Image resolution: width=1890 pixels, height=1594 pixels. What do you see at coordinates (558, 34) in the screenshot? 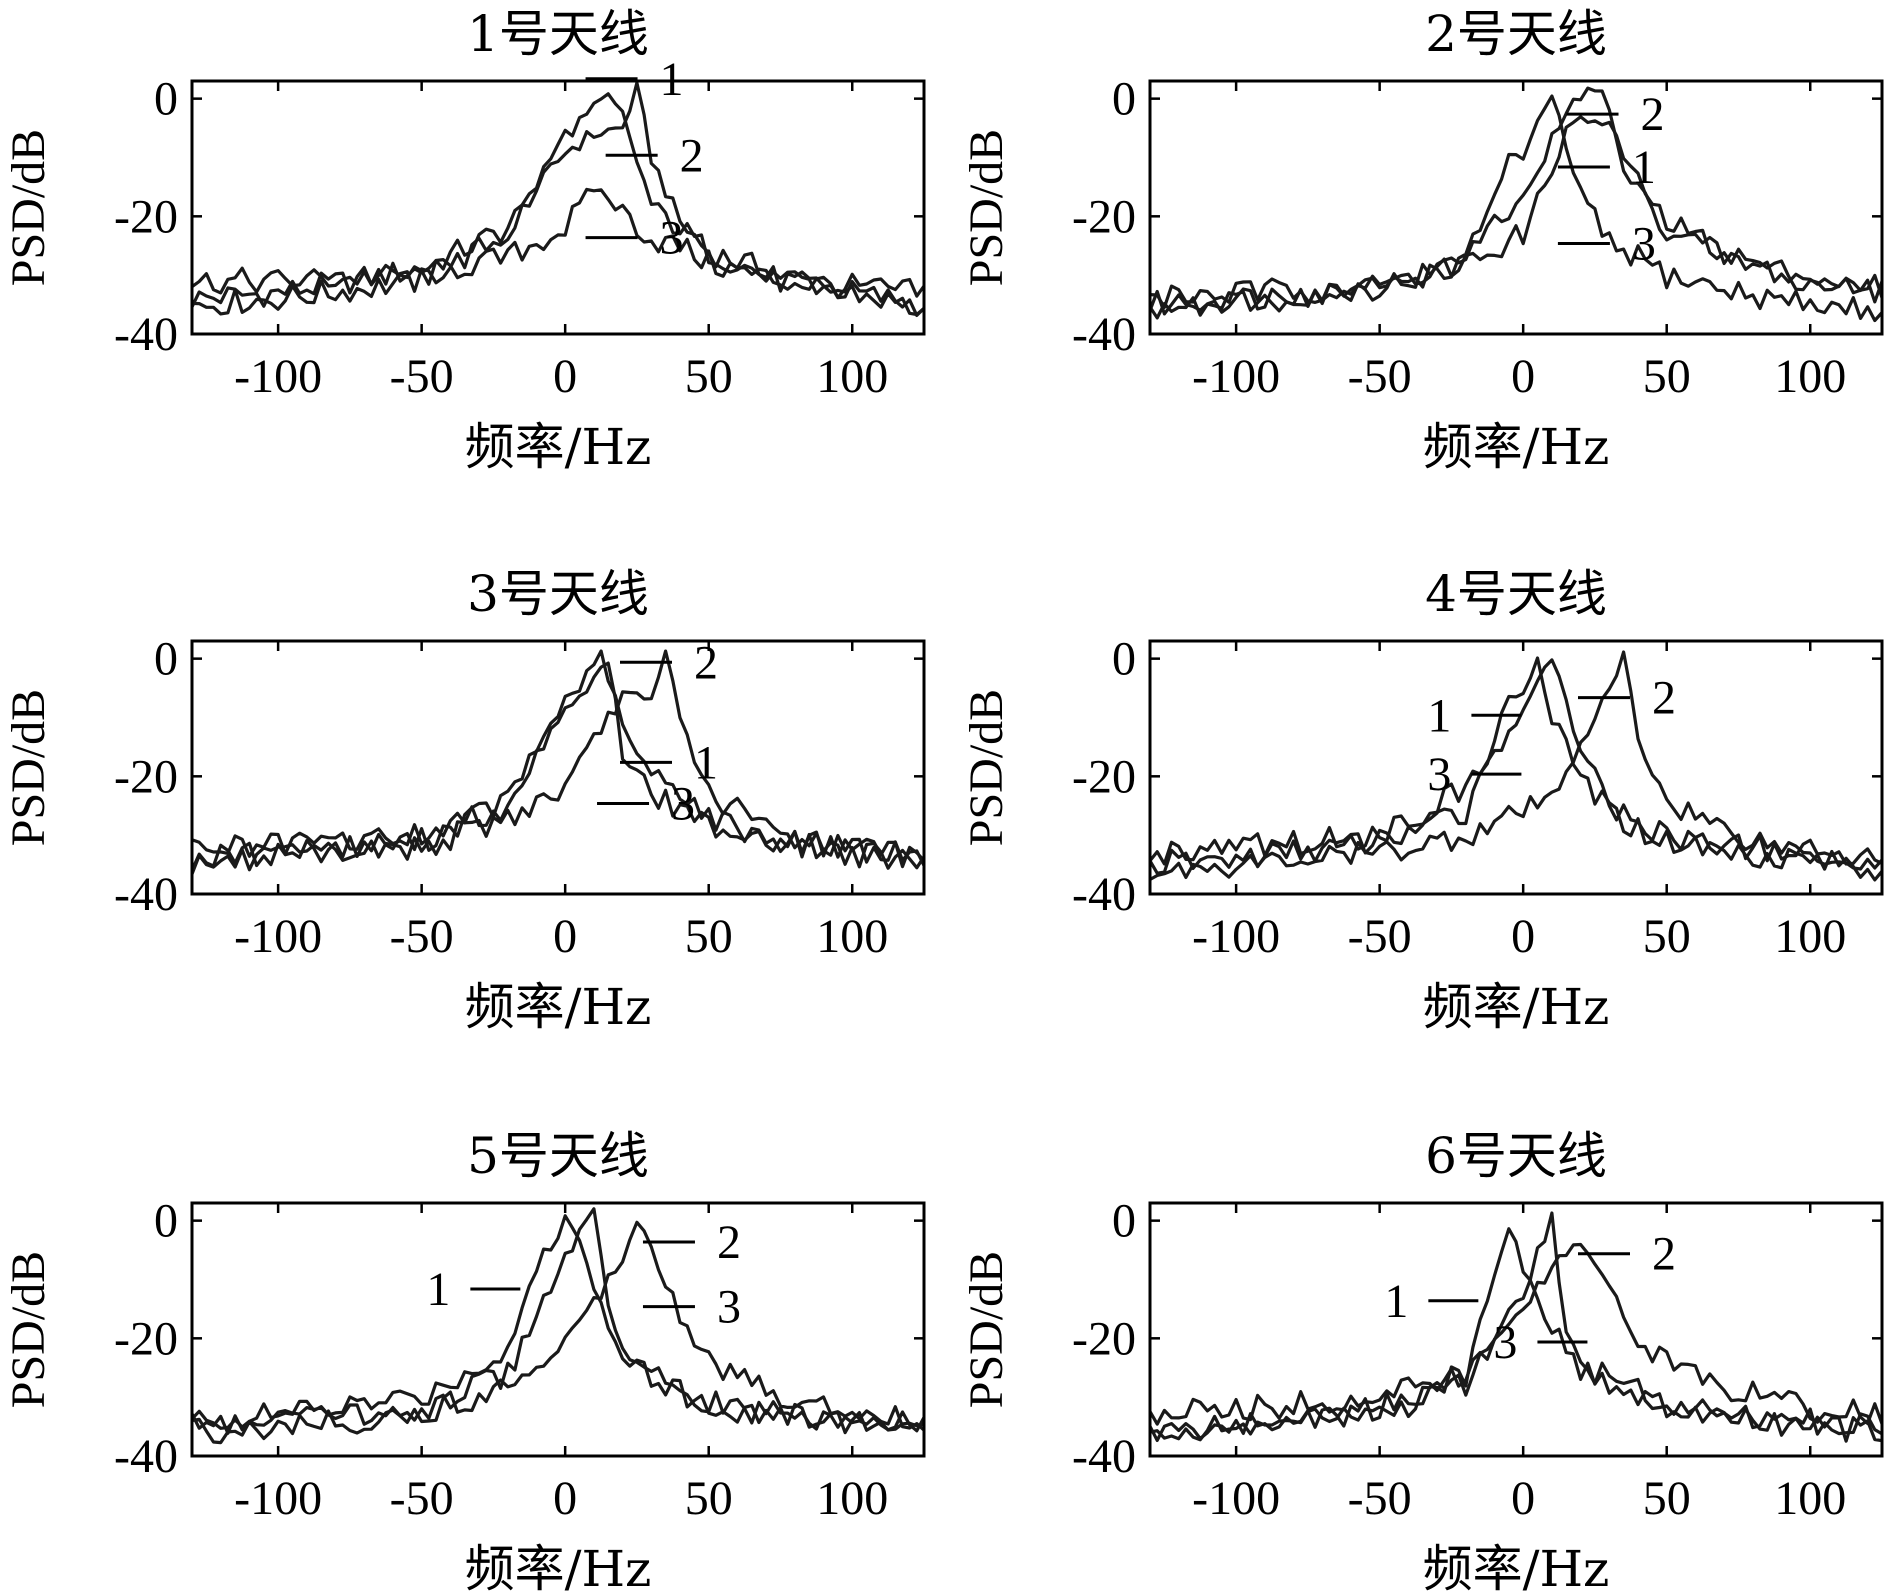
I see `chart-title: 1号天线` at bounding box center [558, 34].